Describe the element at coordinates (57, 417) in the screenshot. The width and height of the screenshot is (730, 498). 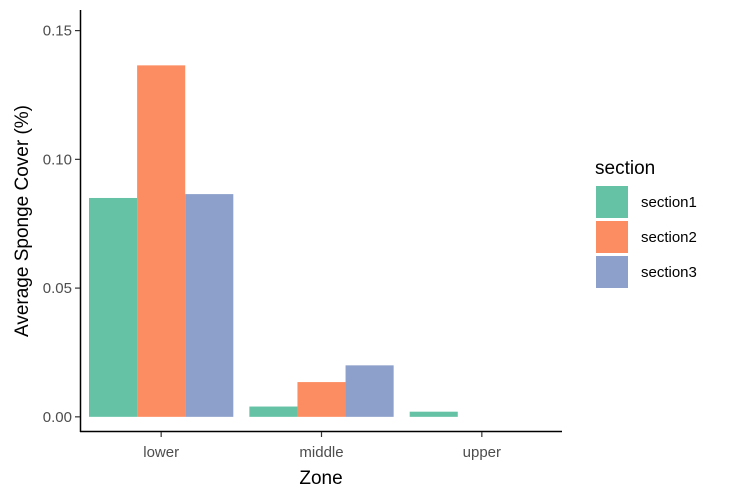
I see `y-tick-label: 0.00` at that location.